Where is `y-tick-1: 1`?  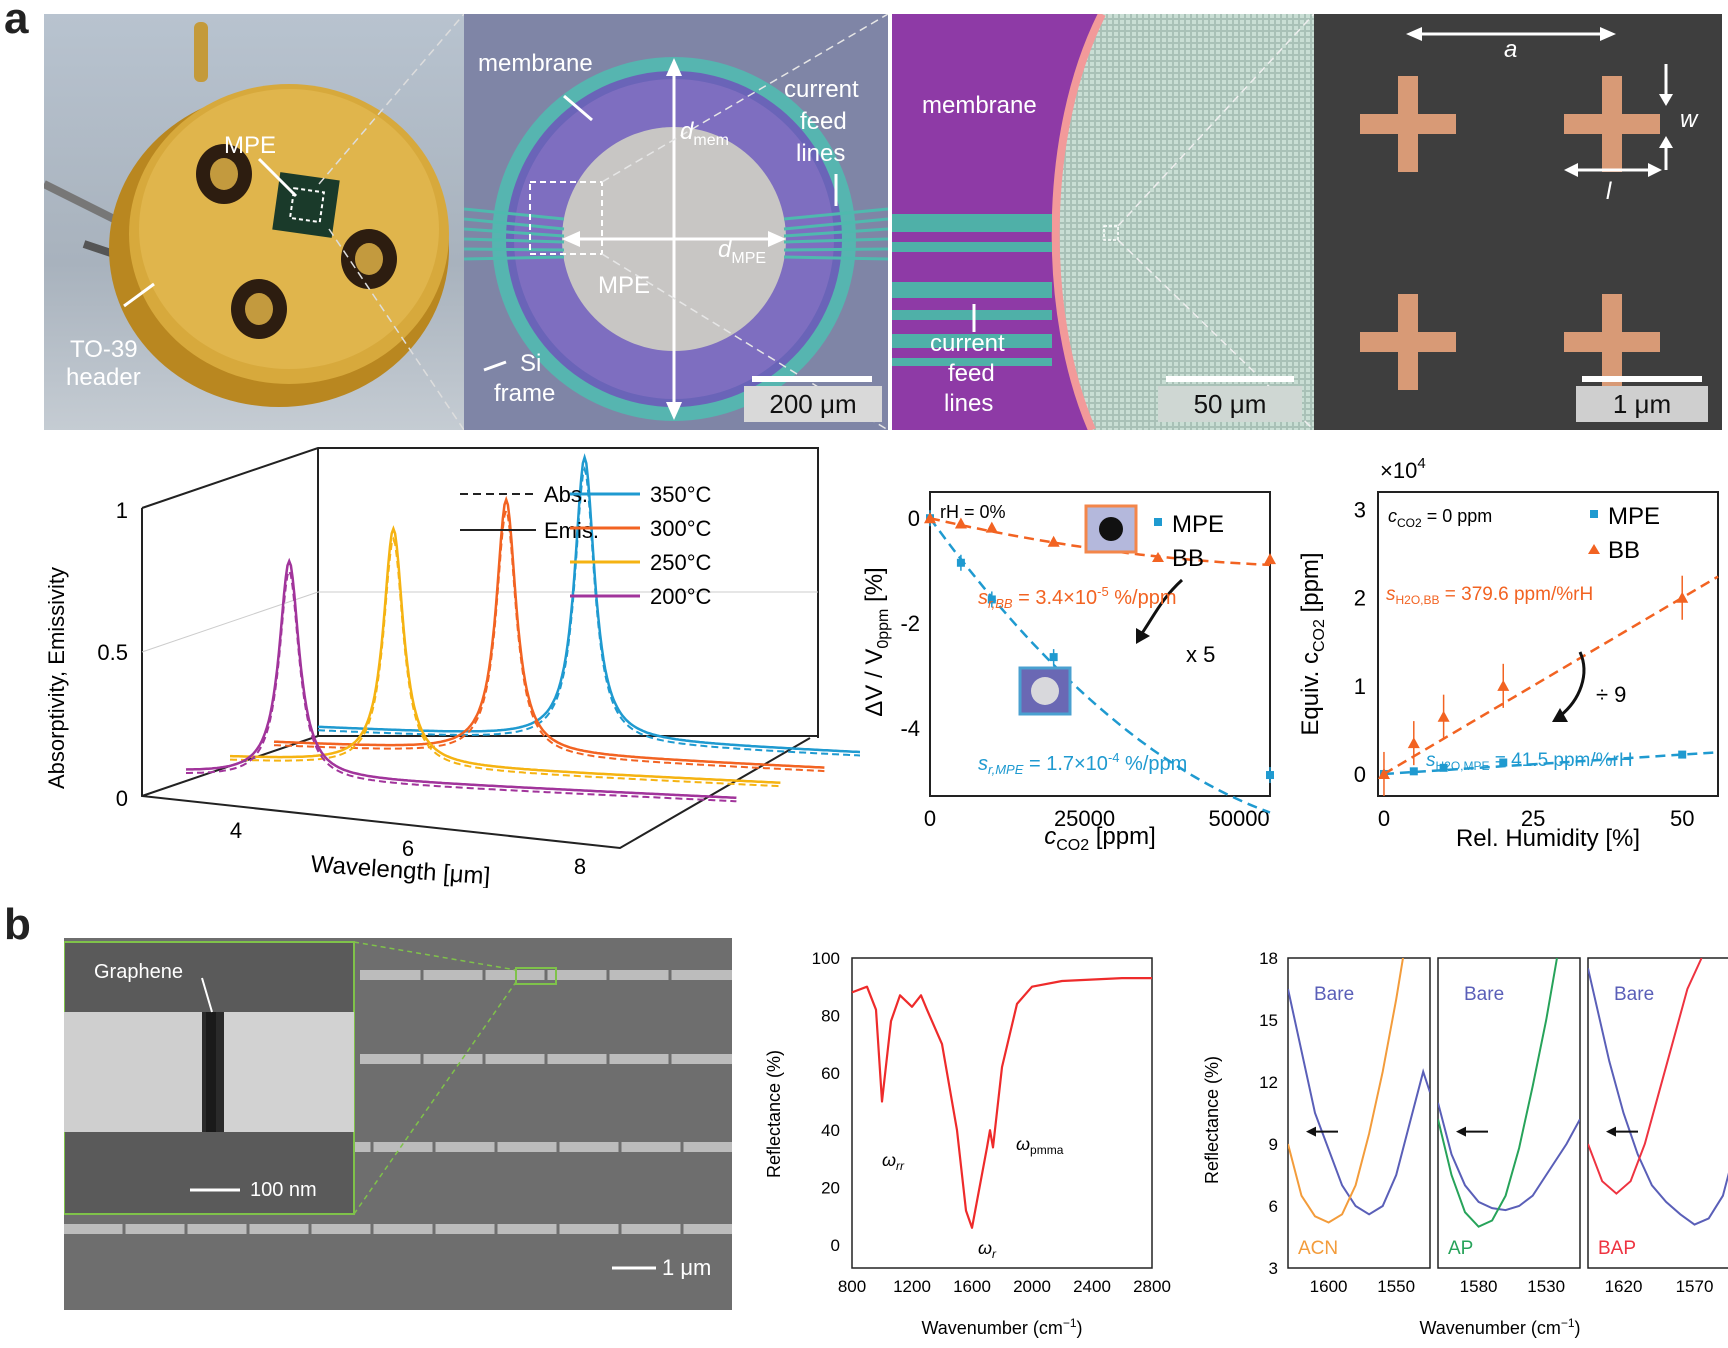
y-tick-1: 1 is located at coordinates (1360, 686).